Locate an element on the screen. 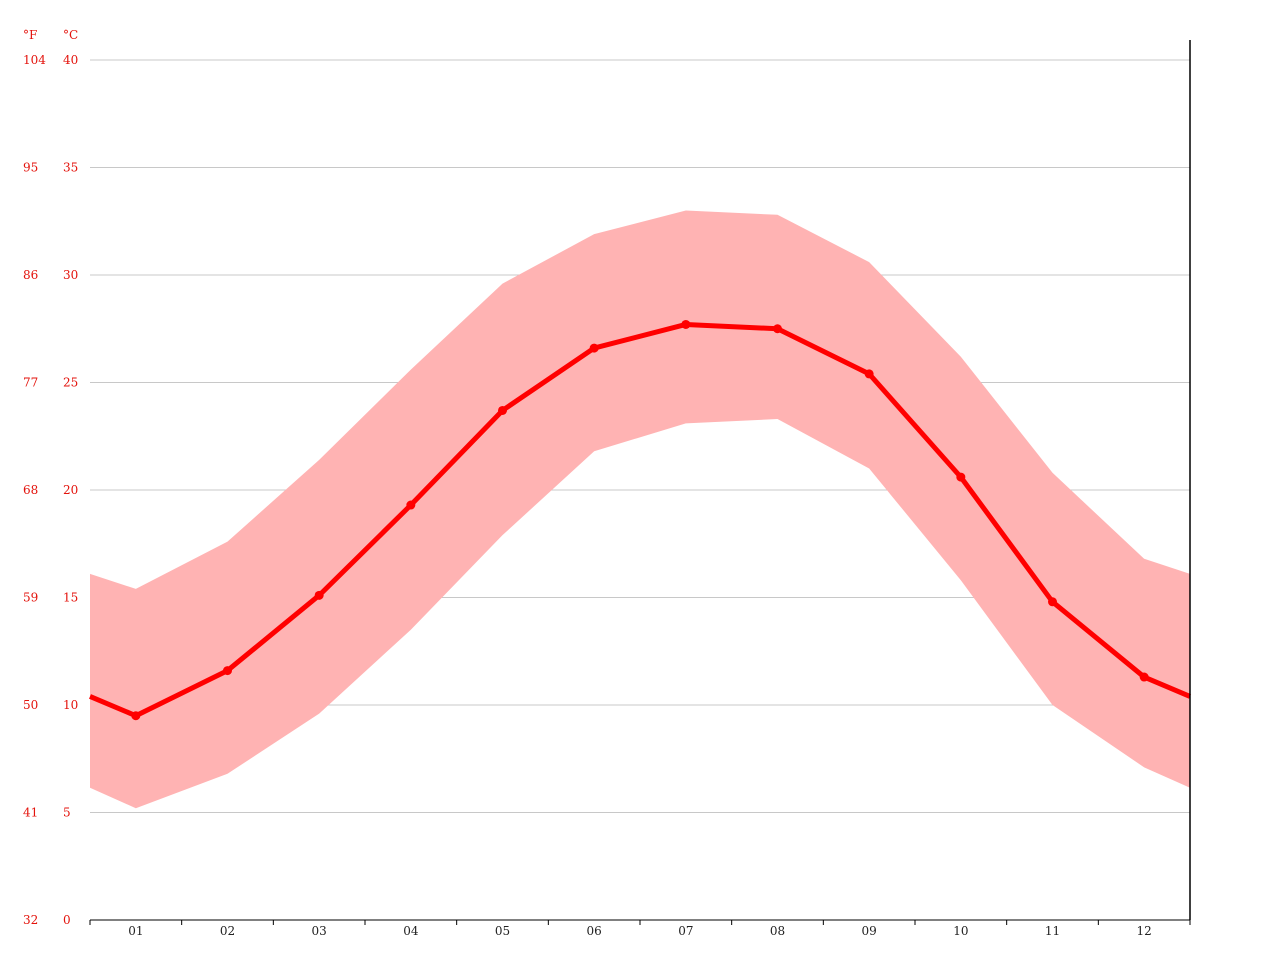 This screenshot has width=1280, height=960. x-tick-label-08: 08 is located at coordinates (777, 931).